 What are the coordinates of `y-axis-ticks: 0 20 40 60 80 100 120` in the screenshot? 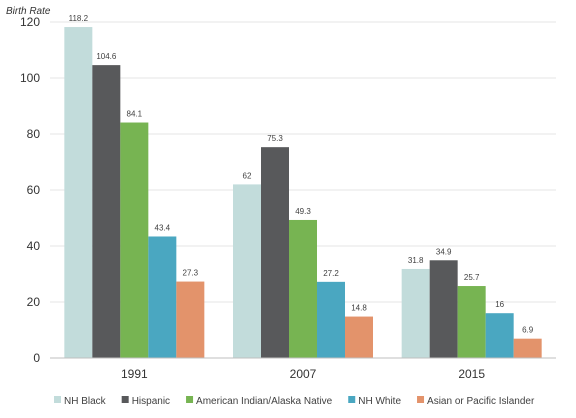 It's located at (30, 190).